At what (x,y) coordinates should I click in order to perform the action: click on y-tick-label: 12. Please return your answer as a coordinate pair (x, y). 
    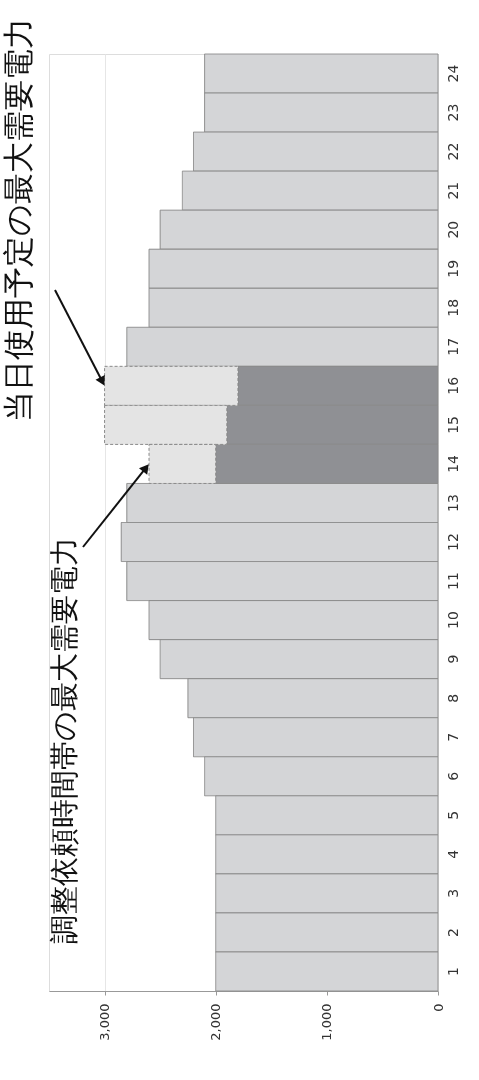
    Looking at the image, I should click on (452, 542).